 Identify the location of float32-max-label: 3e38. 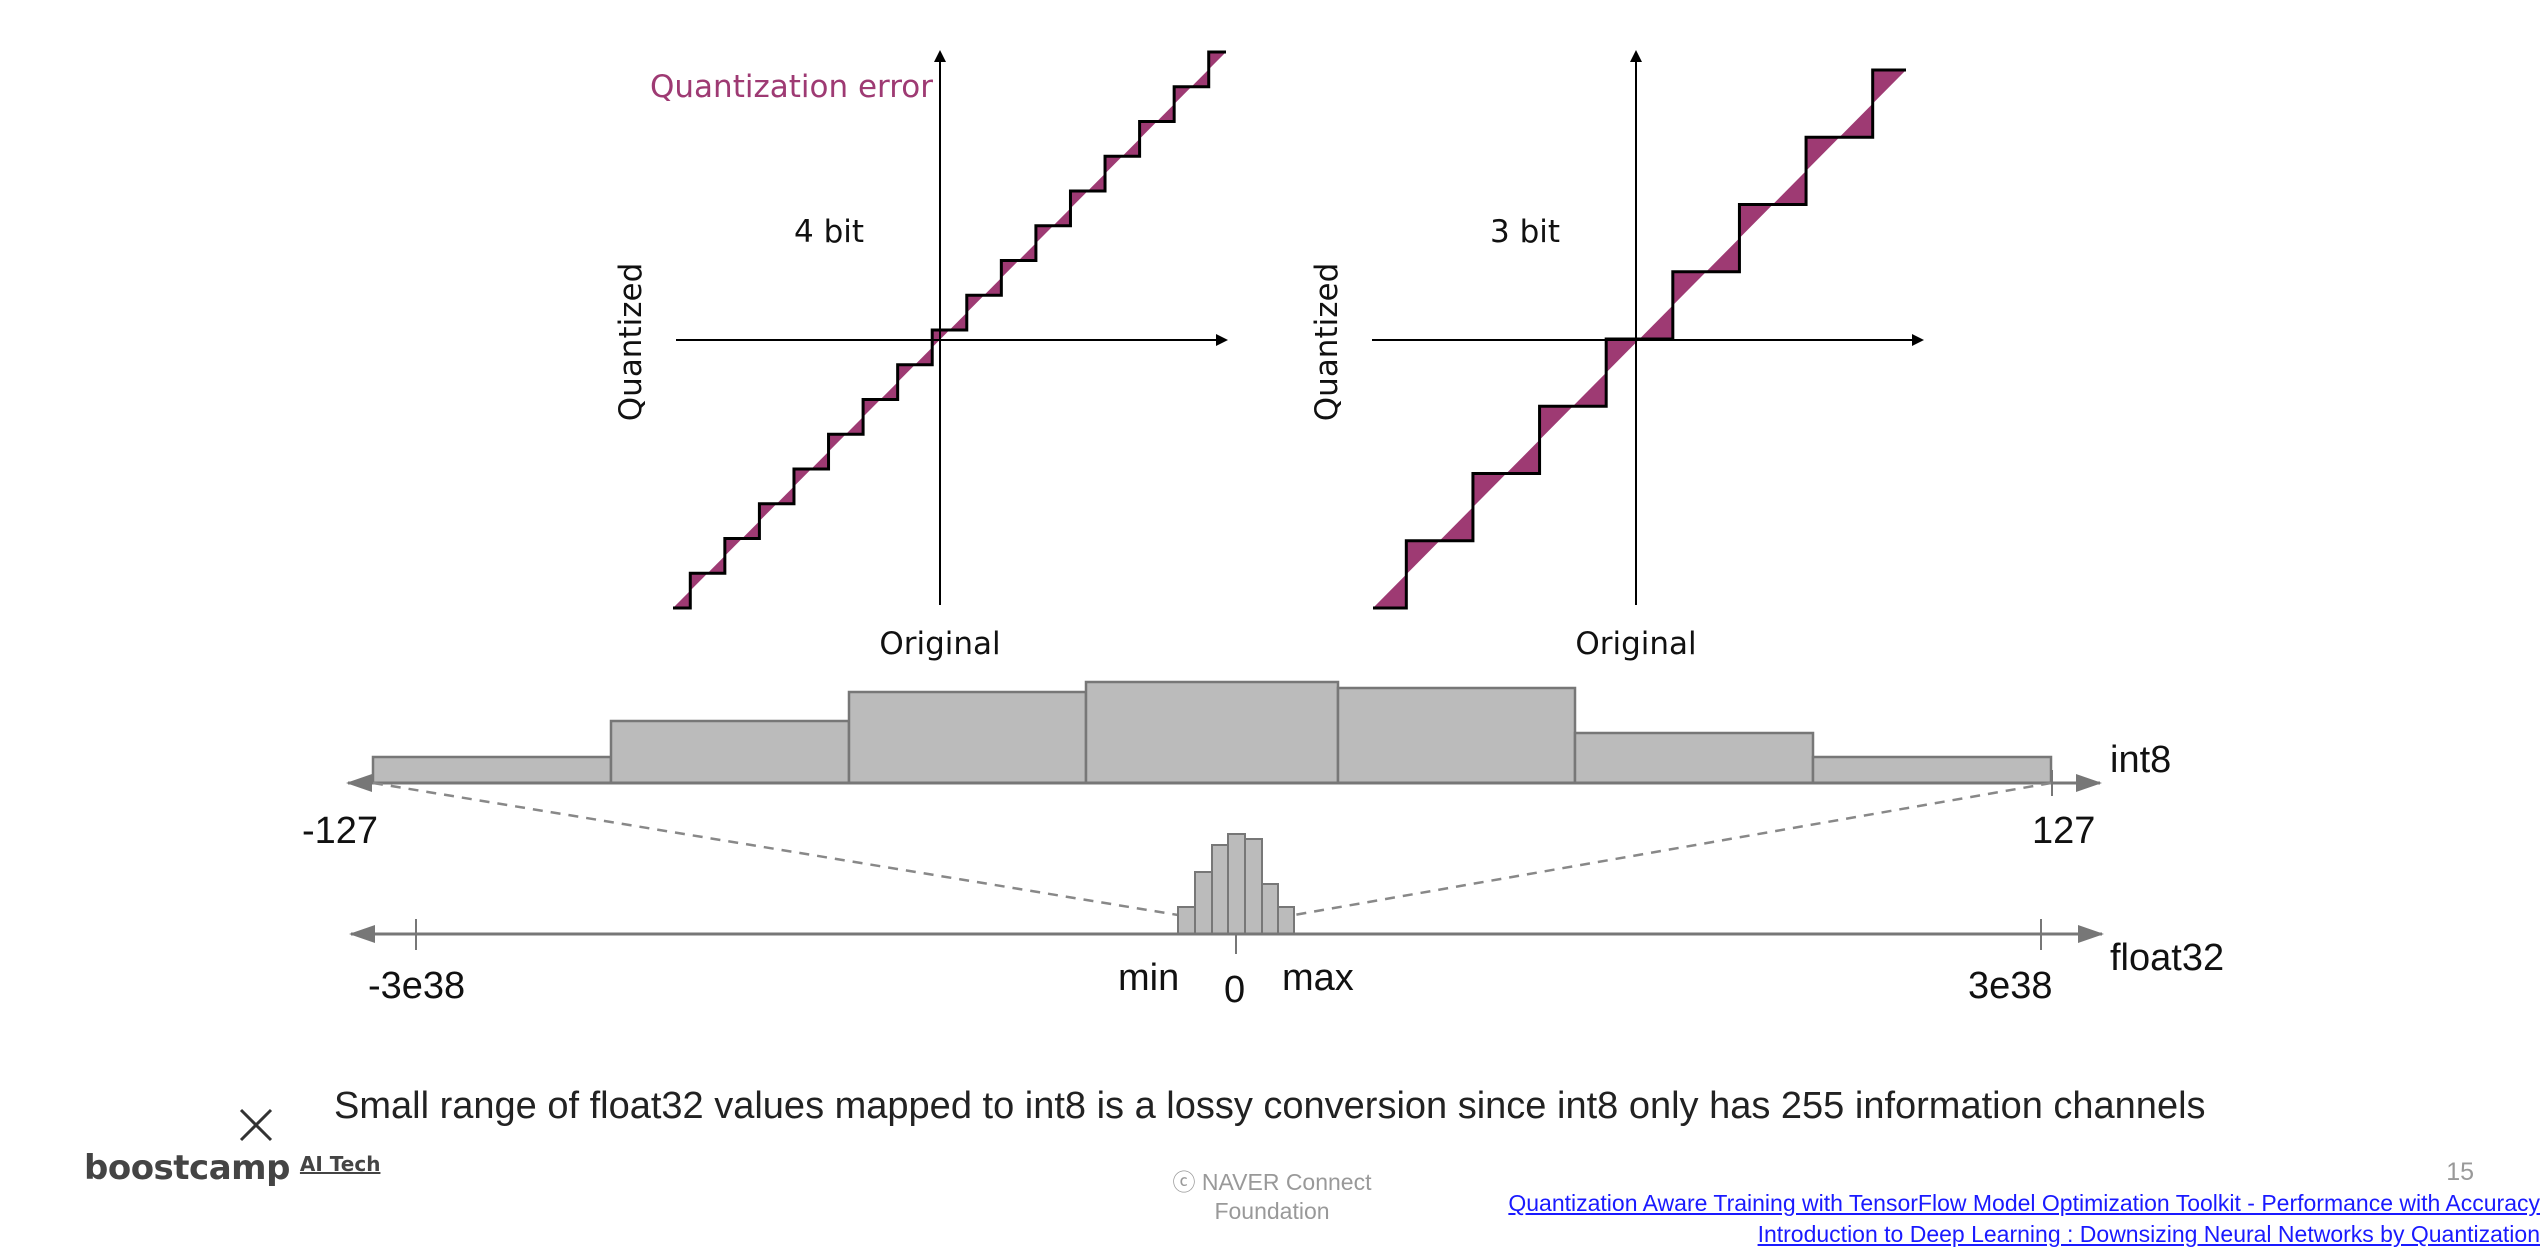
(2010, 986).